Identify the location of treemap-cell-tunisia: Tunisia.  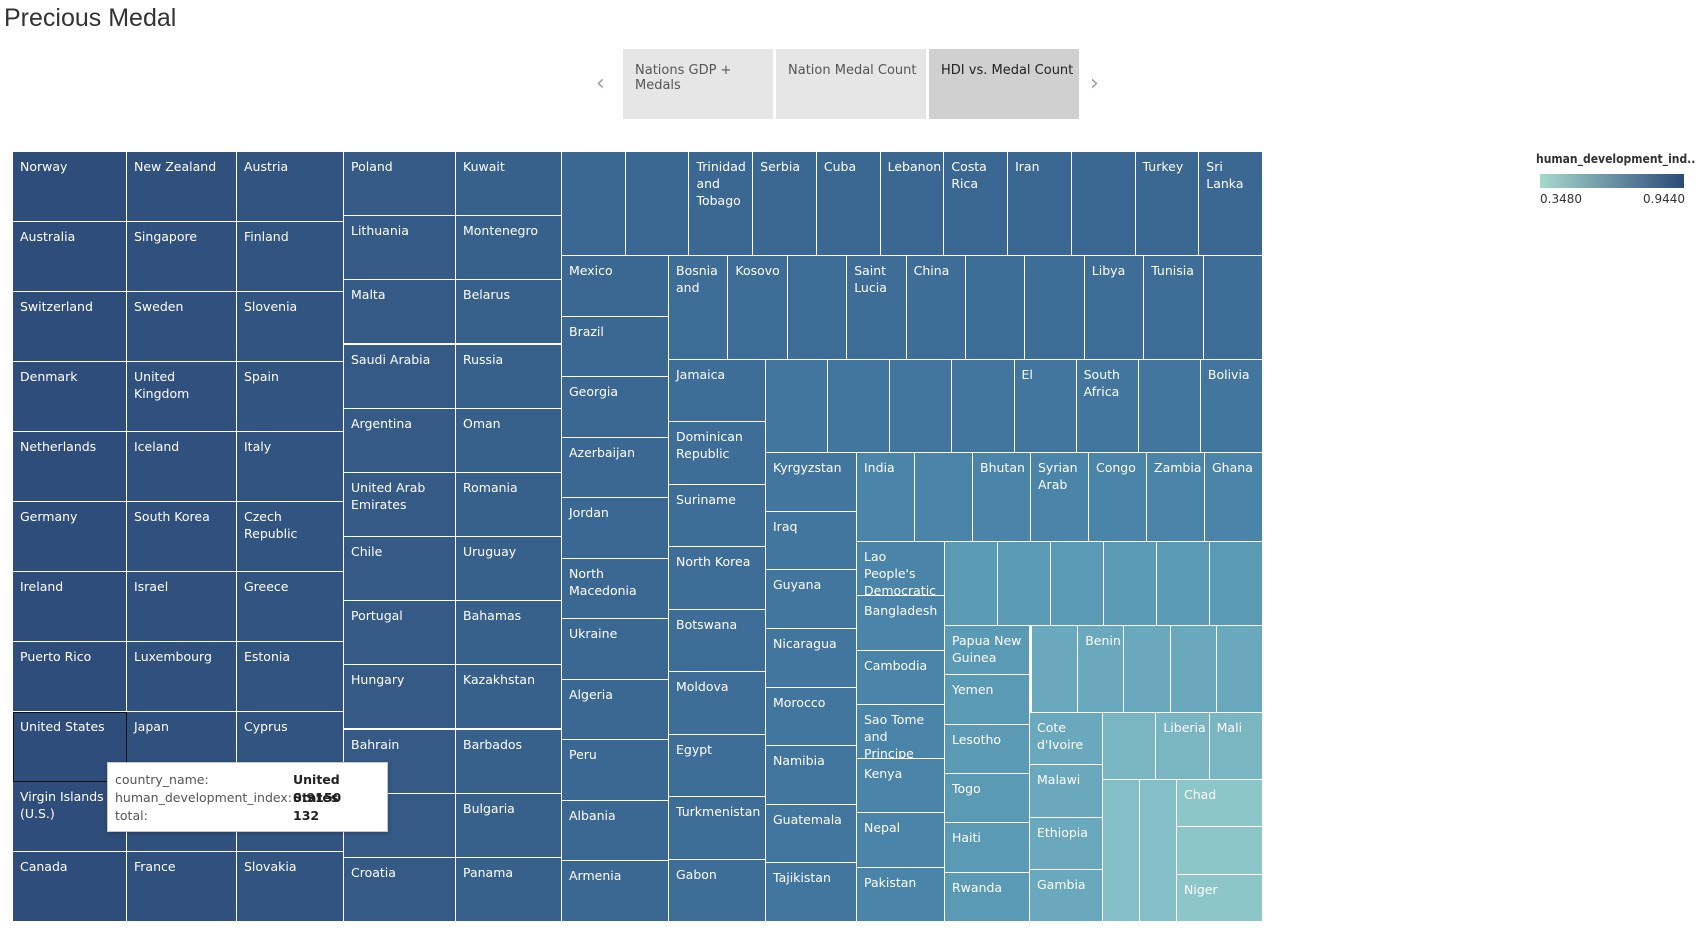
(1174, 308).